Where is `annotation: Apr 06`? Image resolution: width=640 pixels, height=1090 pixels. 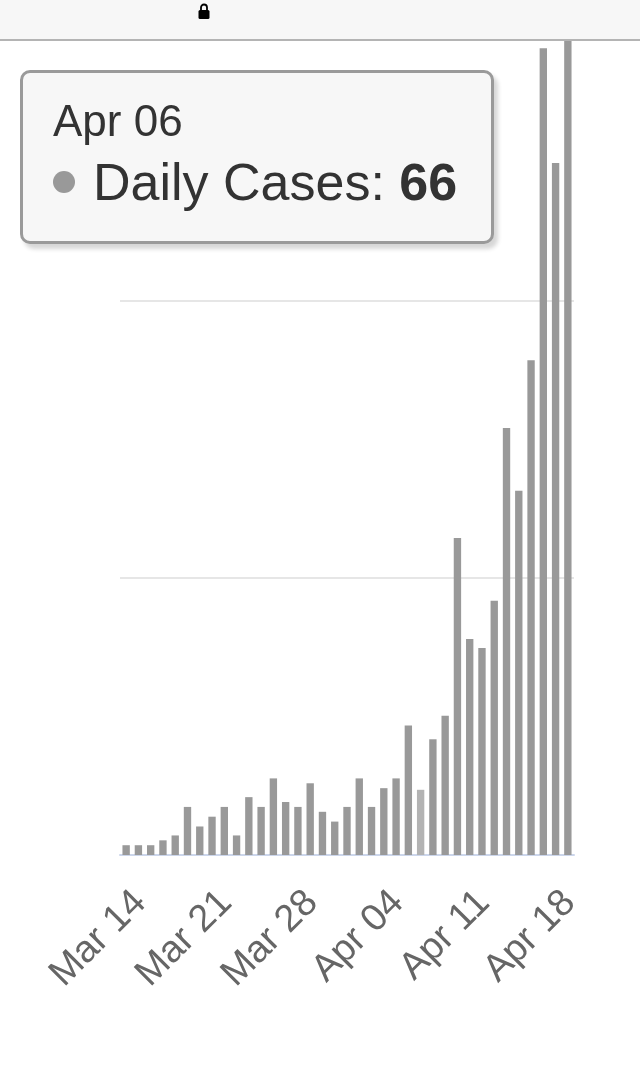 annotation: Apr 06 is located at coordinates (118, 121).